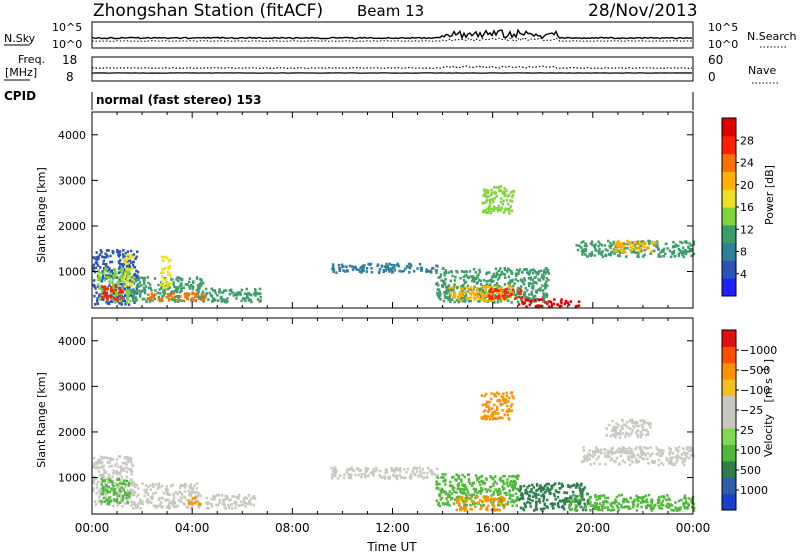 The width and height of the screenshot is (800, 554). Describe the element at coordinates (31, 59) in the screenshot. I see `freq-label-line1: Freq.` at that location.